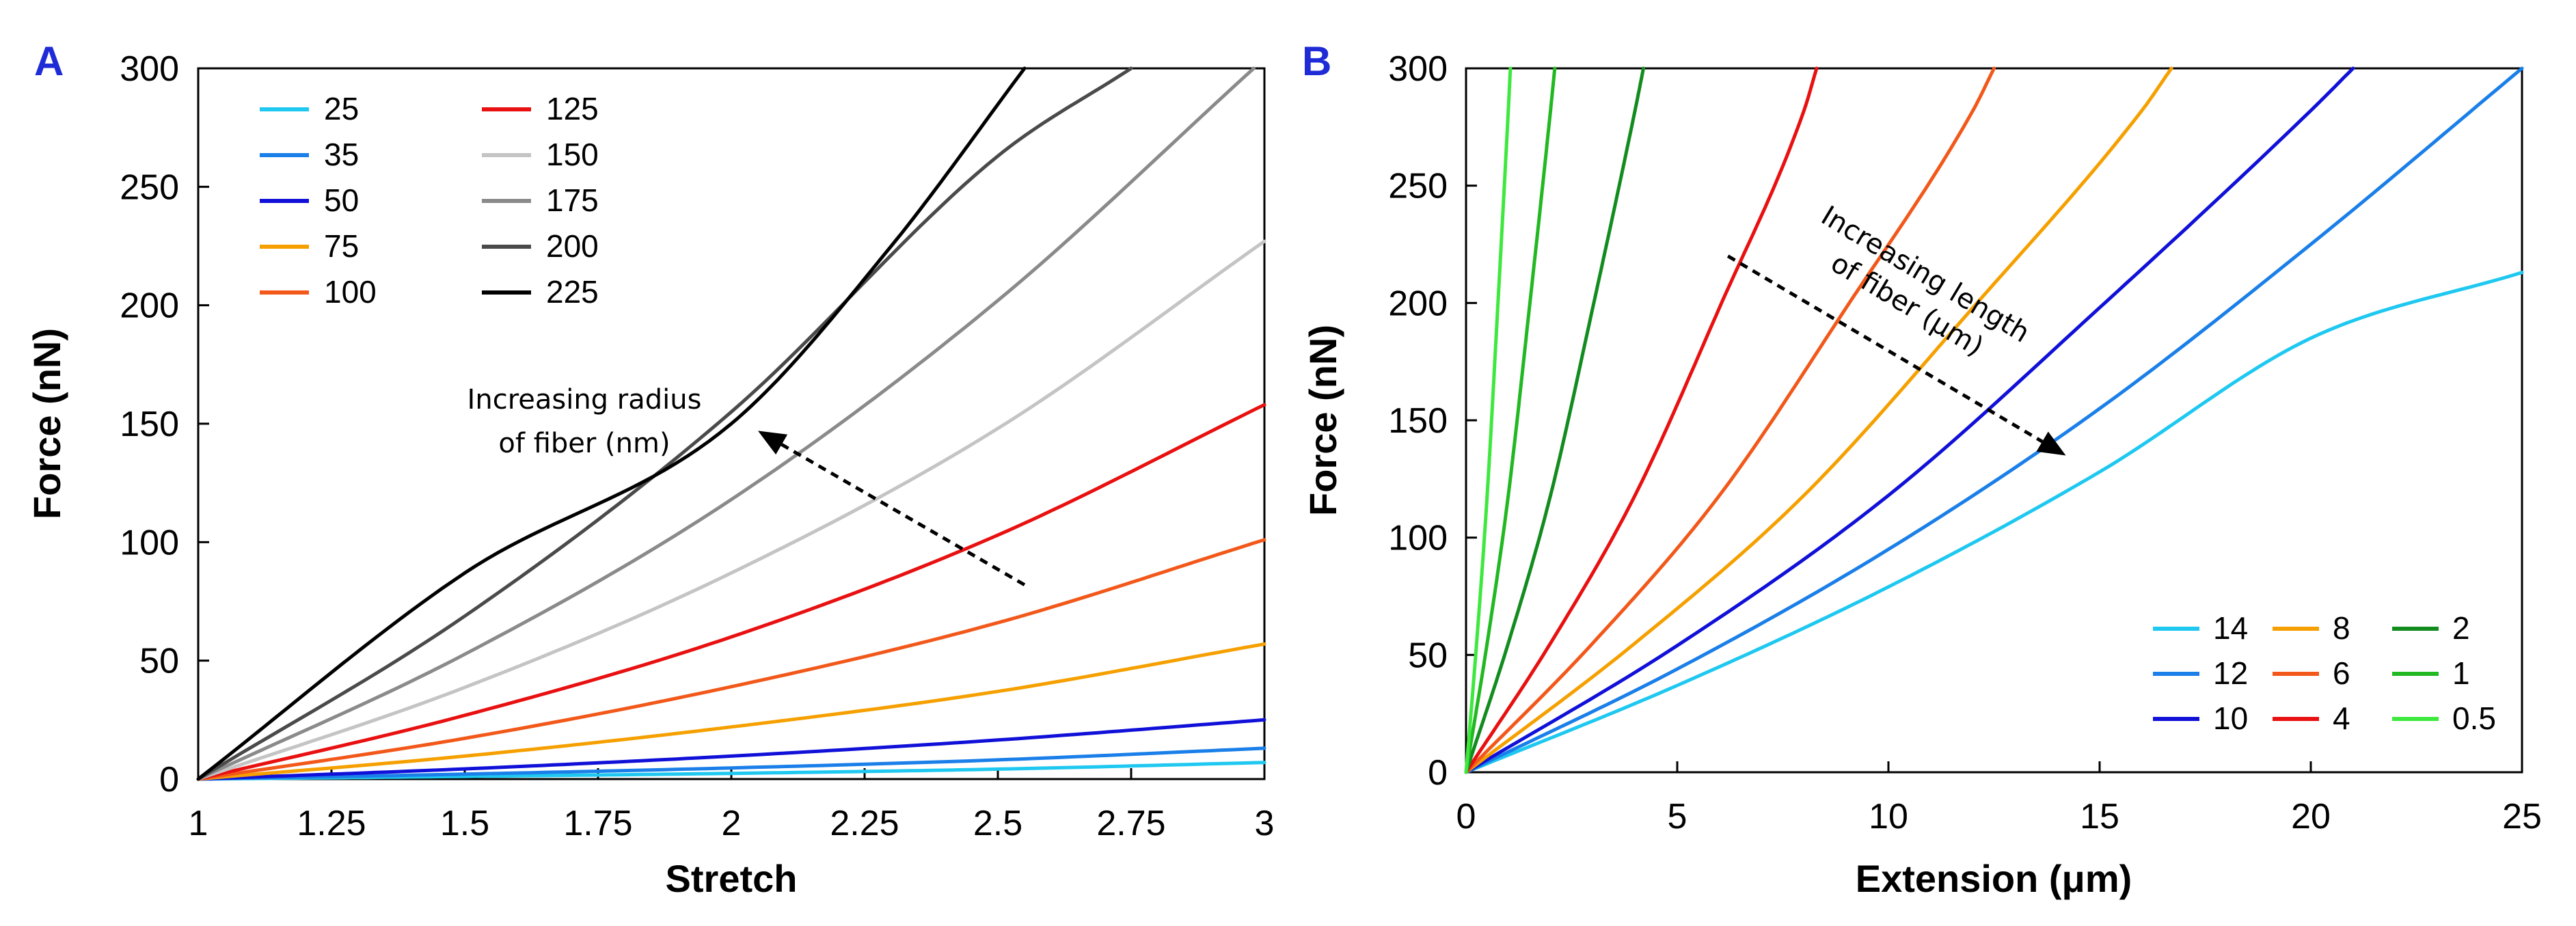 The width and height of the screenshot is (2576, 926). I want to click on panel-a-legend: 25 35 50 75 100 125 150 175 200 225, so click(430, 200).